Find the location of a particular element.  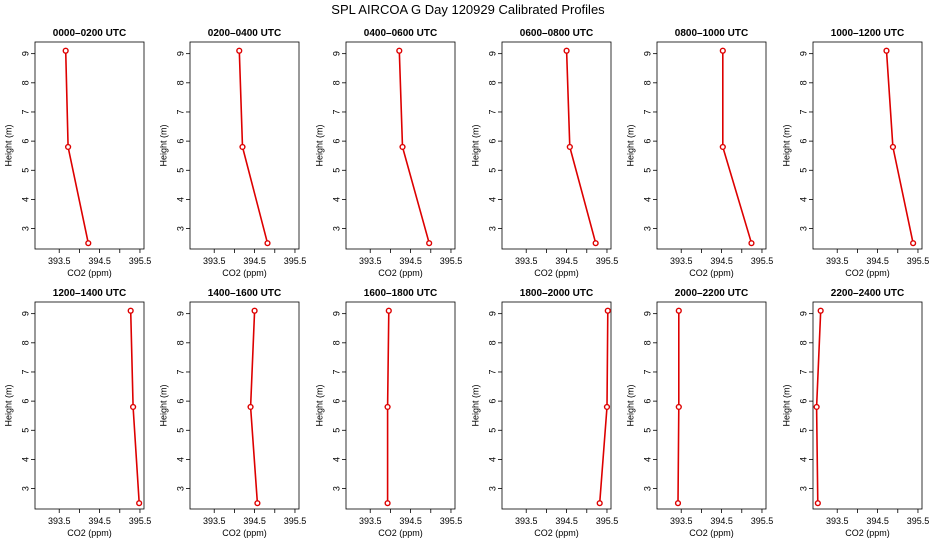

chart-title: 0600–0800 UTC is located at coordinates (556, 33).